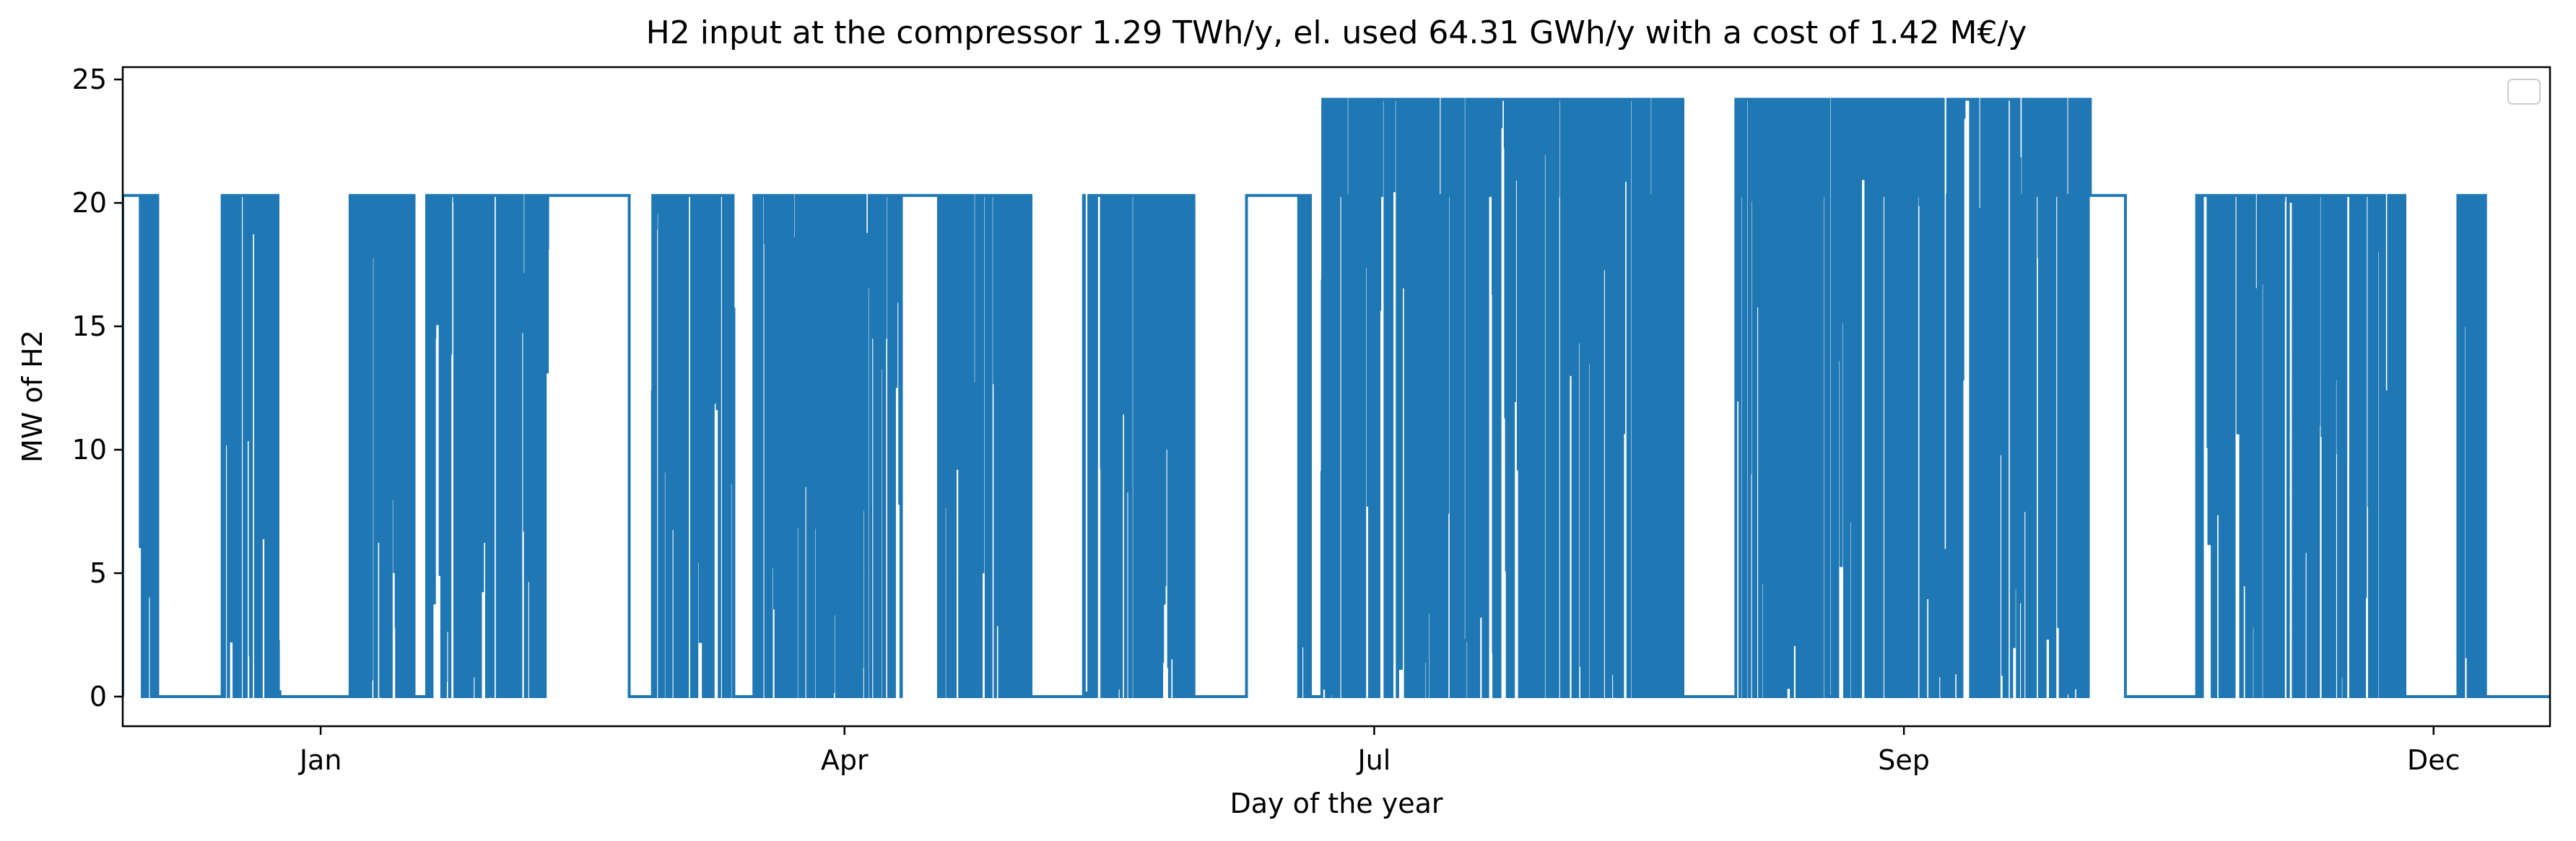 Image resolution: width=2576 pixels, height=841 pixels. I want to click on x-tick-label: Jul, so click(1373, 760).